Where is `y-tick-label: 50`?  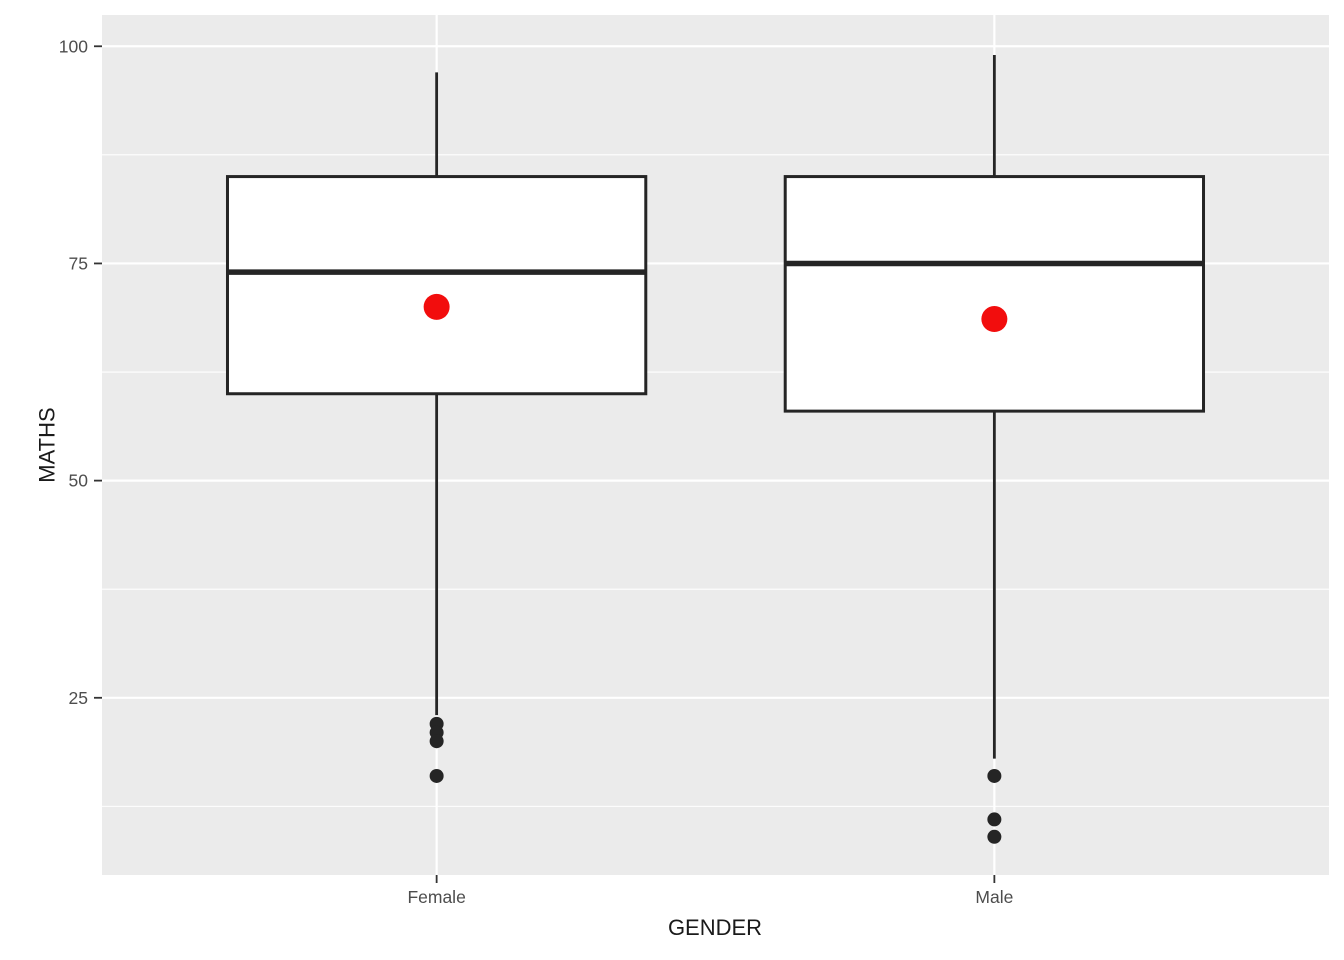 y-tick-label: 50 is located at coordinates (79, 481).